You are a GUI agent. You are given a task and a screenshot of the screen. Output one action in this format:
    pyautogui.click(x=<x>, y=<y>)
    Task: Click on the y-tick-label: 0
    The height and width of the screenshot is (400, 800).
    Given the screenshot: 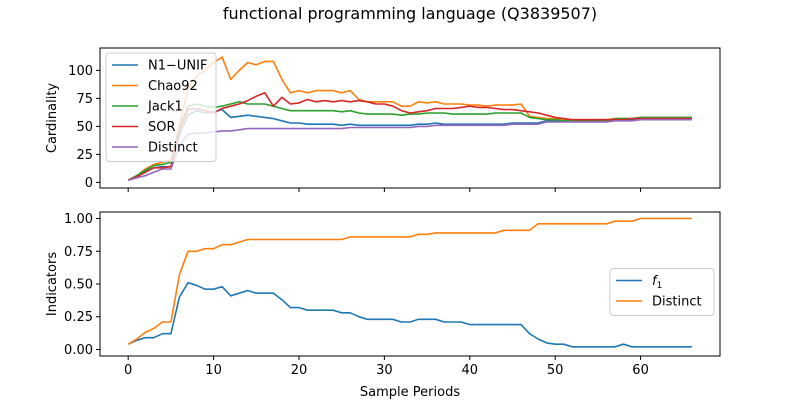 What is the action you would take?
    pyautogui.click(x=89, y=183)
    